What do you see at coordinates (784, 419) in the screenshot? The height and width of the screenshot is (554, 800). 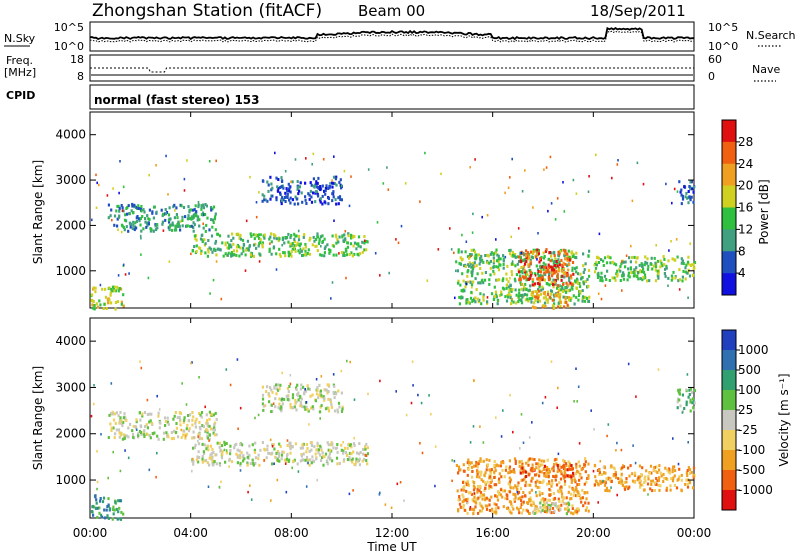 I see `velocity-colorbar-label: Velocity [m s⁻¹]` at bounding box center [784, 419].